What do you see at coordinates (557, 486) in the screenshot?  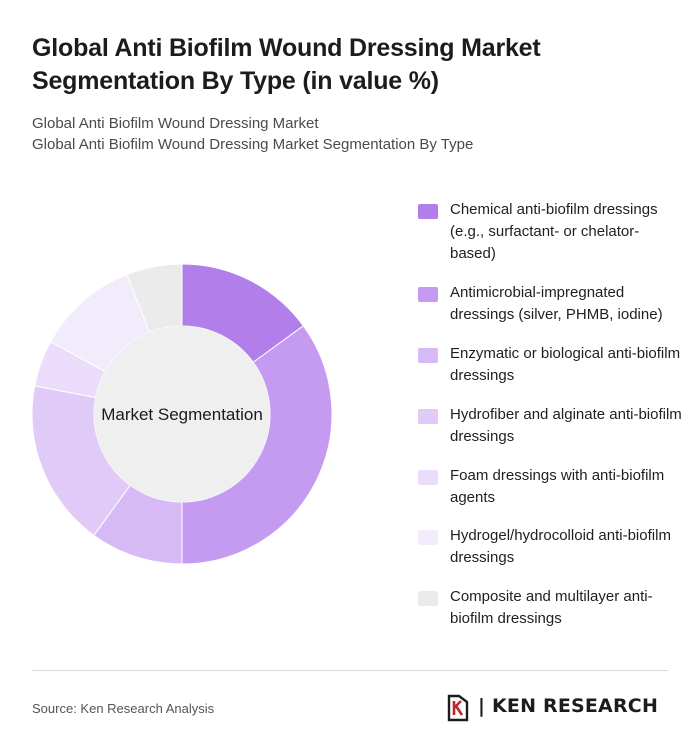 I see `legend-label: Foam dressings with anti-biofilm agents` at bounding box center [557, 486].